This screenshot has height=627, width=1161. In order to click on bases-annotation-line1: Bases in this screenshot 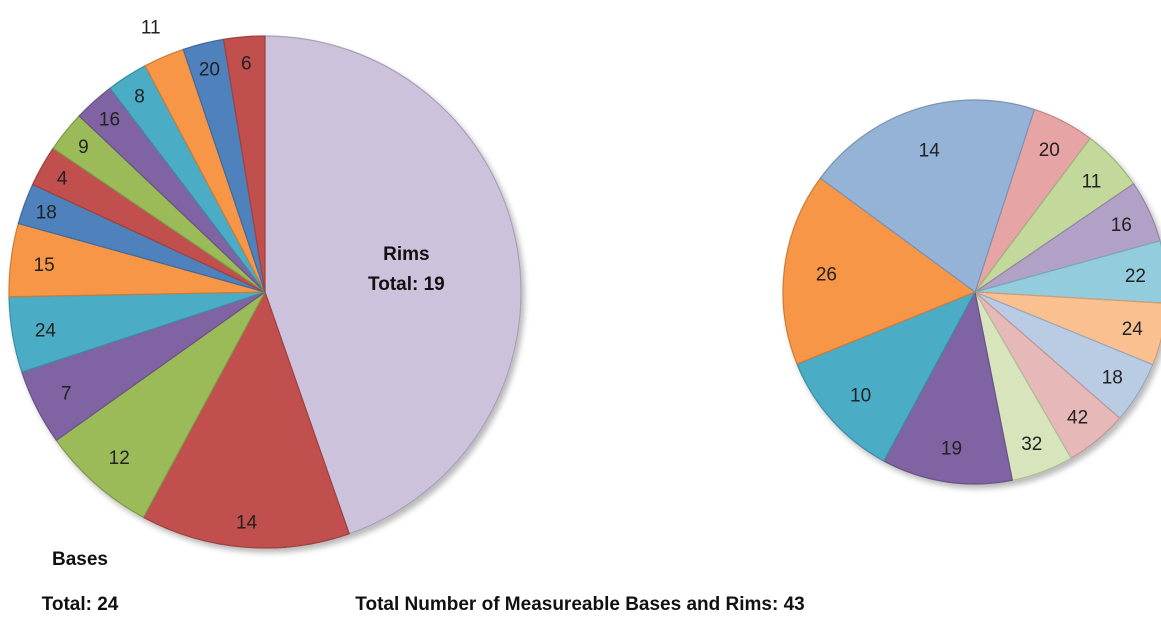, I will do `click(80, 559)`.